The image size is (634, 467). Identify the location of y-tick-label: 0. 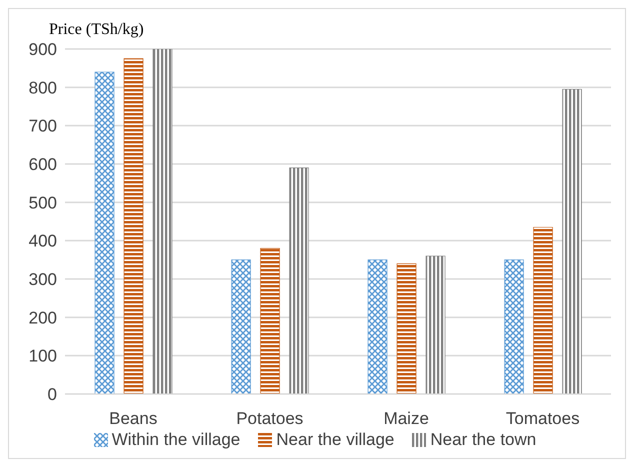
(52, 394).